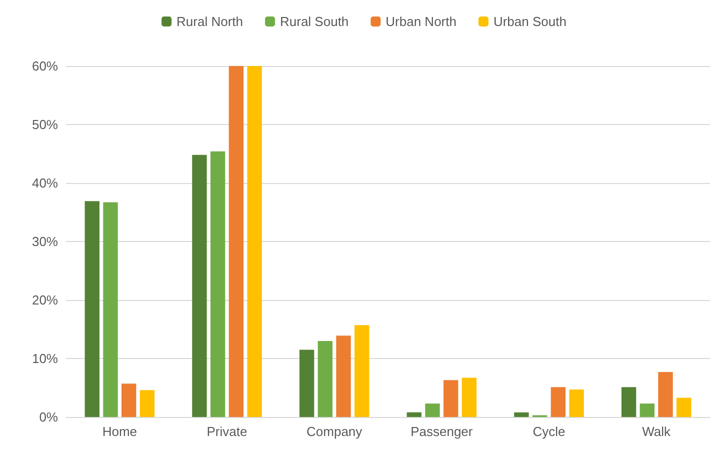 This screenshot has width=728, height=455. Describe the element at coordinates (421, 21) in the screenshot. I see `legend-label: Urban North` at that location.